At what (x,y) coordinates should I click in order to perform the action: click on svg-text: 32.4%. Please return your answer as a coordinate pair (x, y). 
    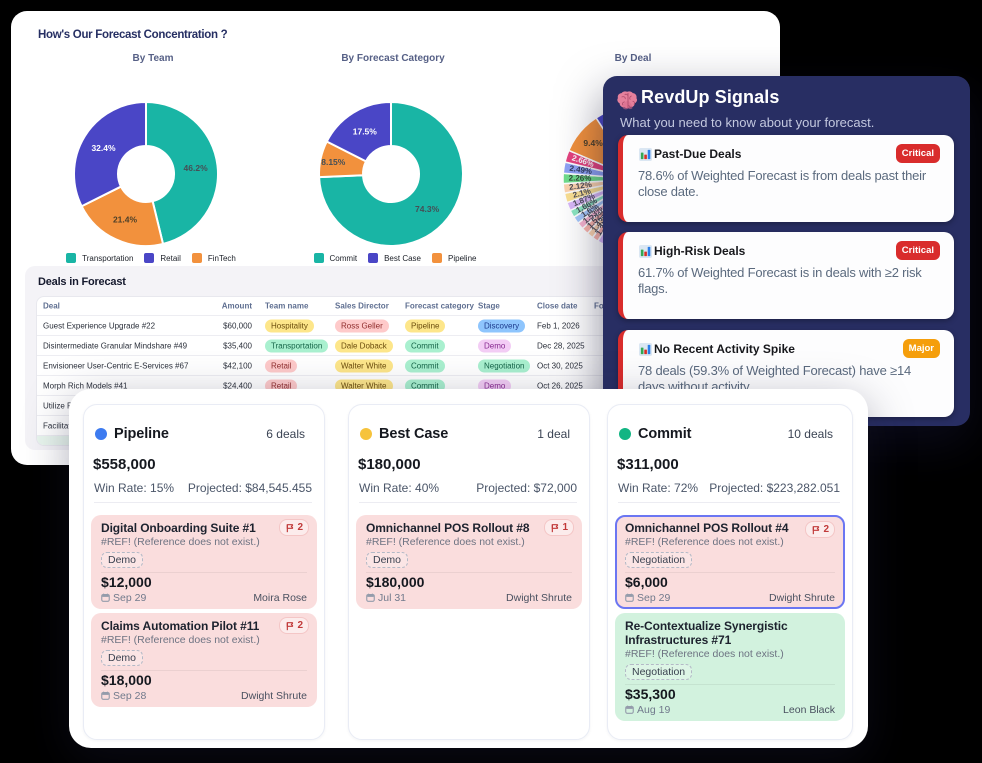
    Looking at the image, I should click on (103, 148).